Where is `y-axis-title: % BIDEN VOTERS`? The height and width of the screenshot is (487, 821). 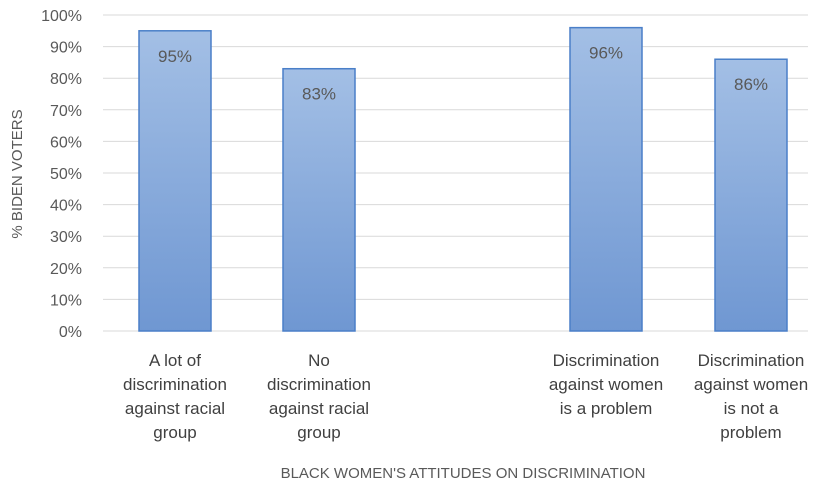
y-axis-title: % BIDEN VOTERS is located at coordinates (17, 173).